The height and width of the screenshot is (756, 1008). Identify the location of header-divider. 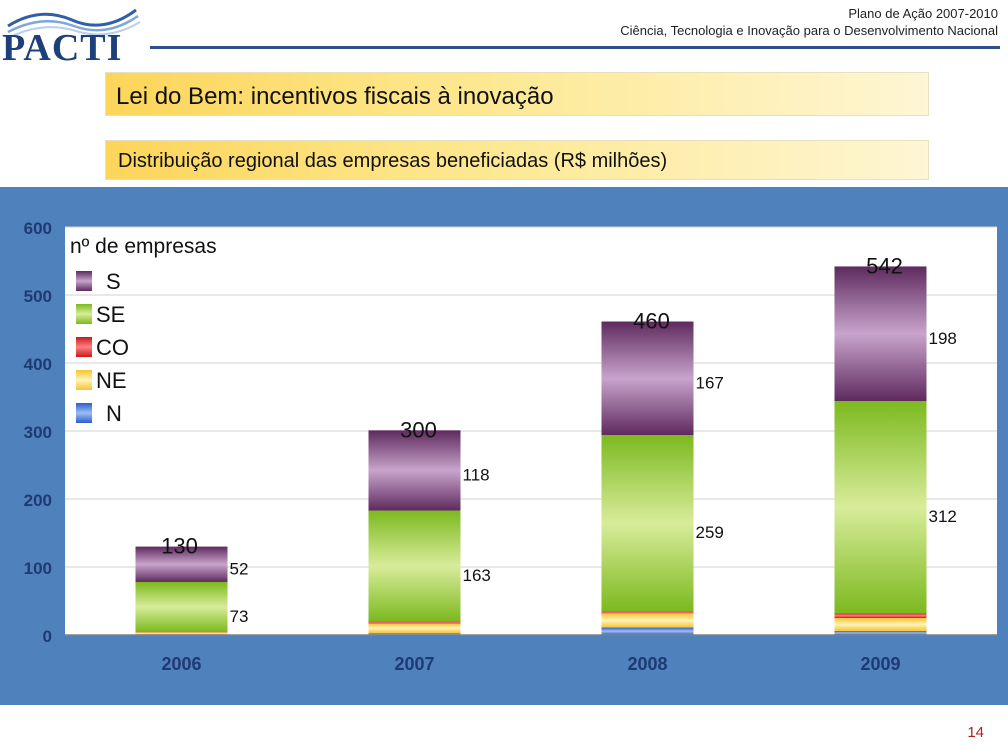
(575, 47).